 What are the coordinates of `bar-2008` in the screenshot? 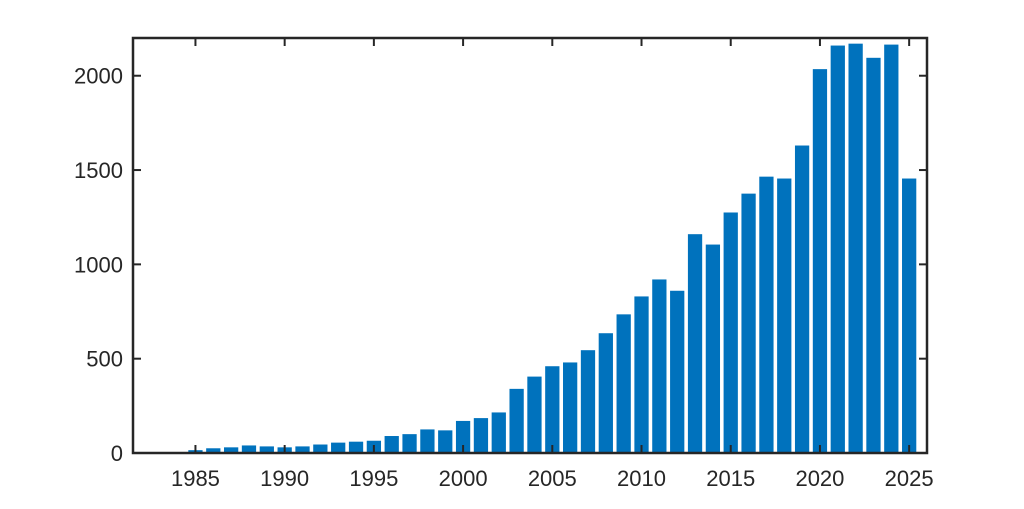 It's located at (605, 393).